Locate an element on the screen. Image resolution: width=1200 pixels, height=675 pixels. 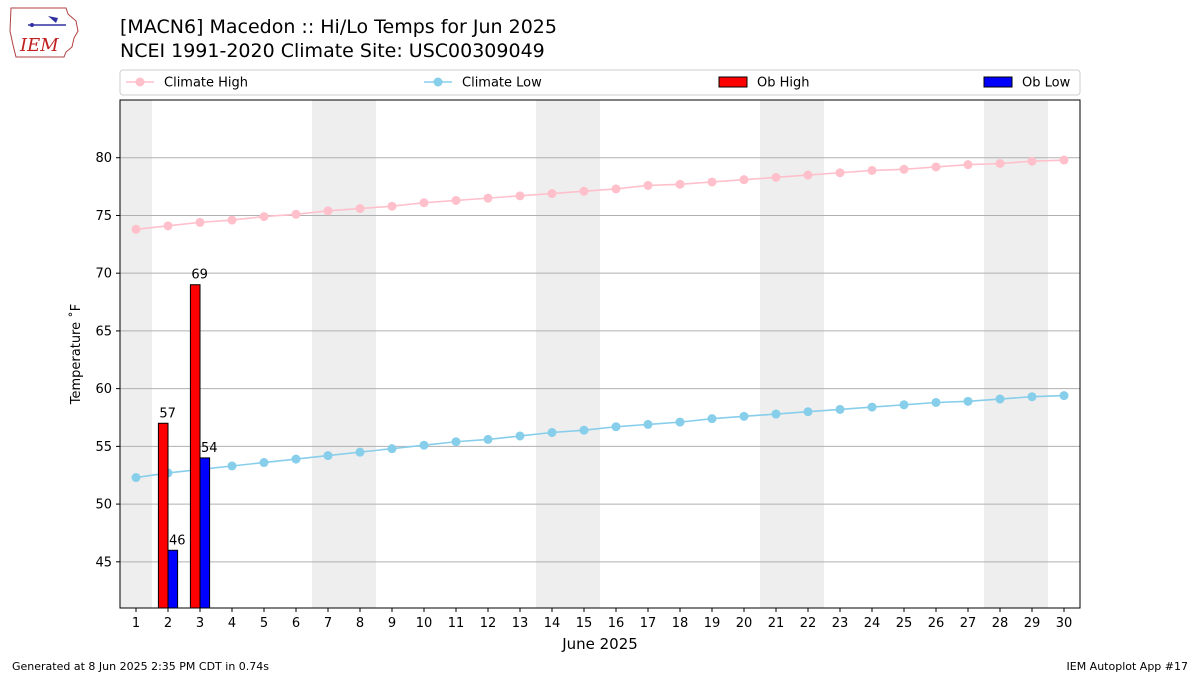
y-tick-label: 45 is located at coordinates (103, 562).